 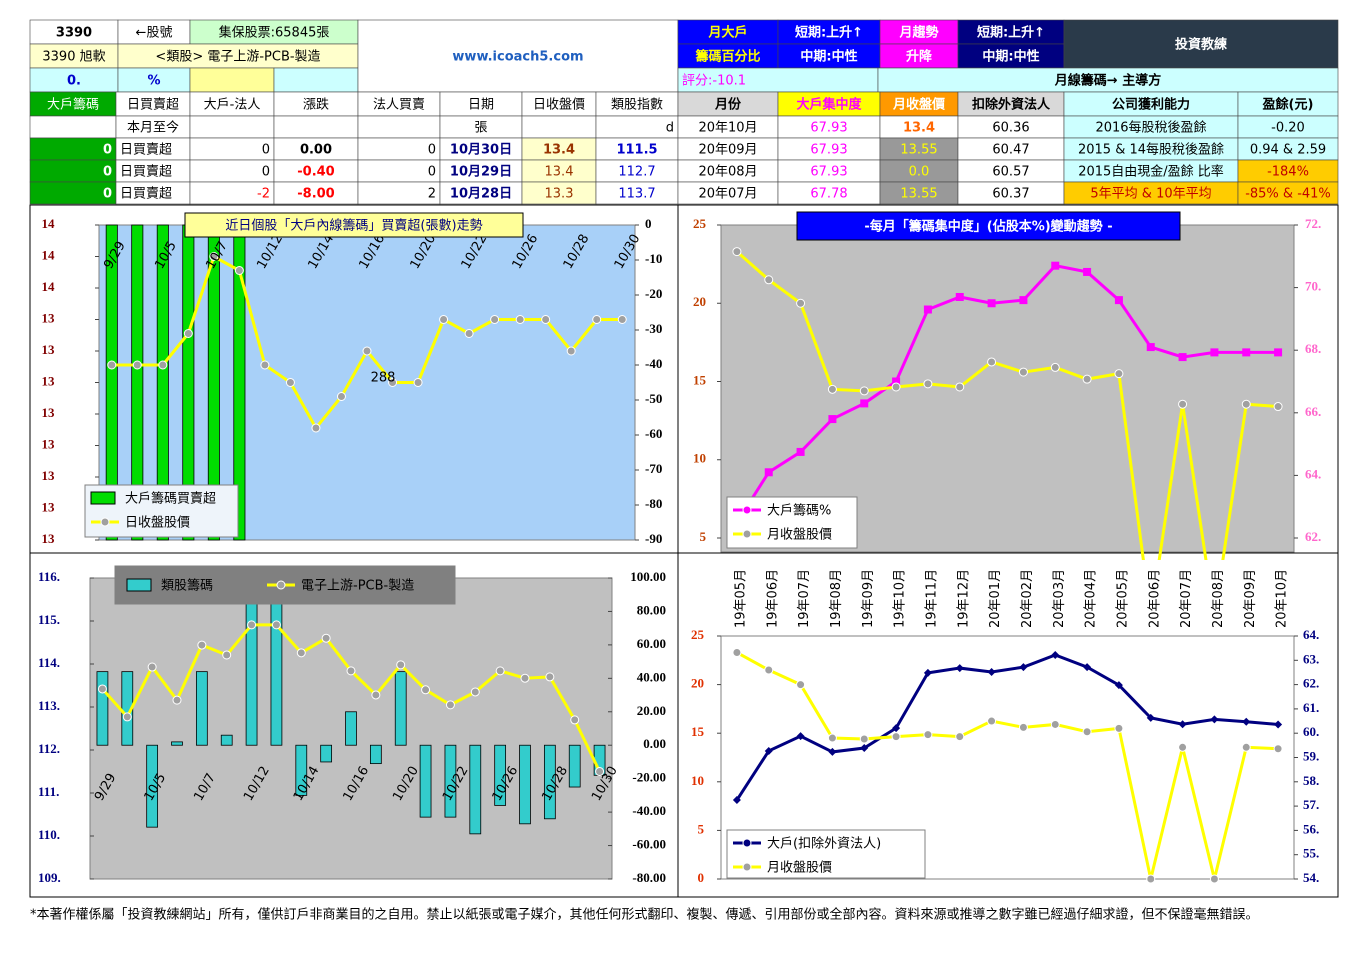 What do you see at coordinates (49, 506) in the screenshot?
I see `tick-label: 13` at bounding box center [49, 506].